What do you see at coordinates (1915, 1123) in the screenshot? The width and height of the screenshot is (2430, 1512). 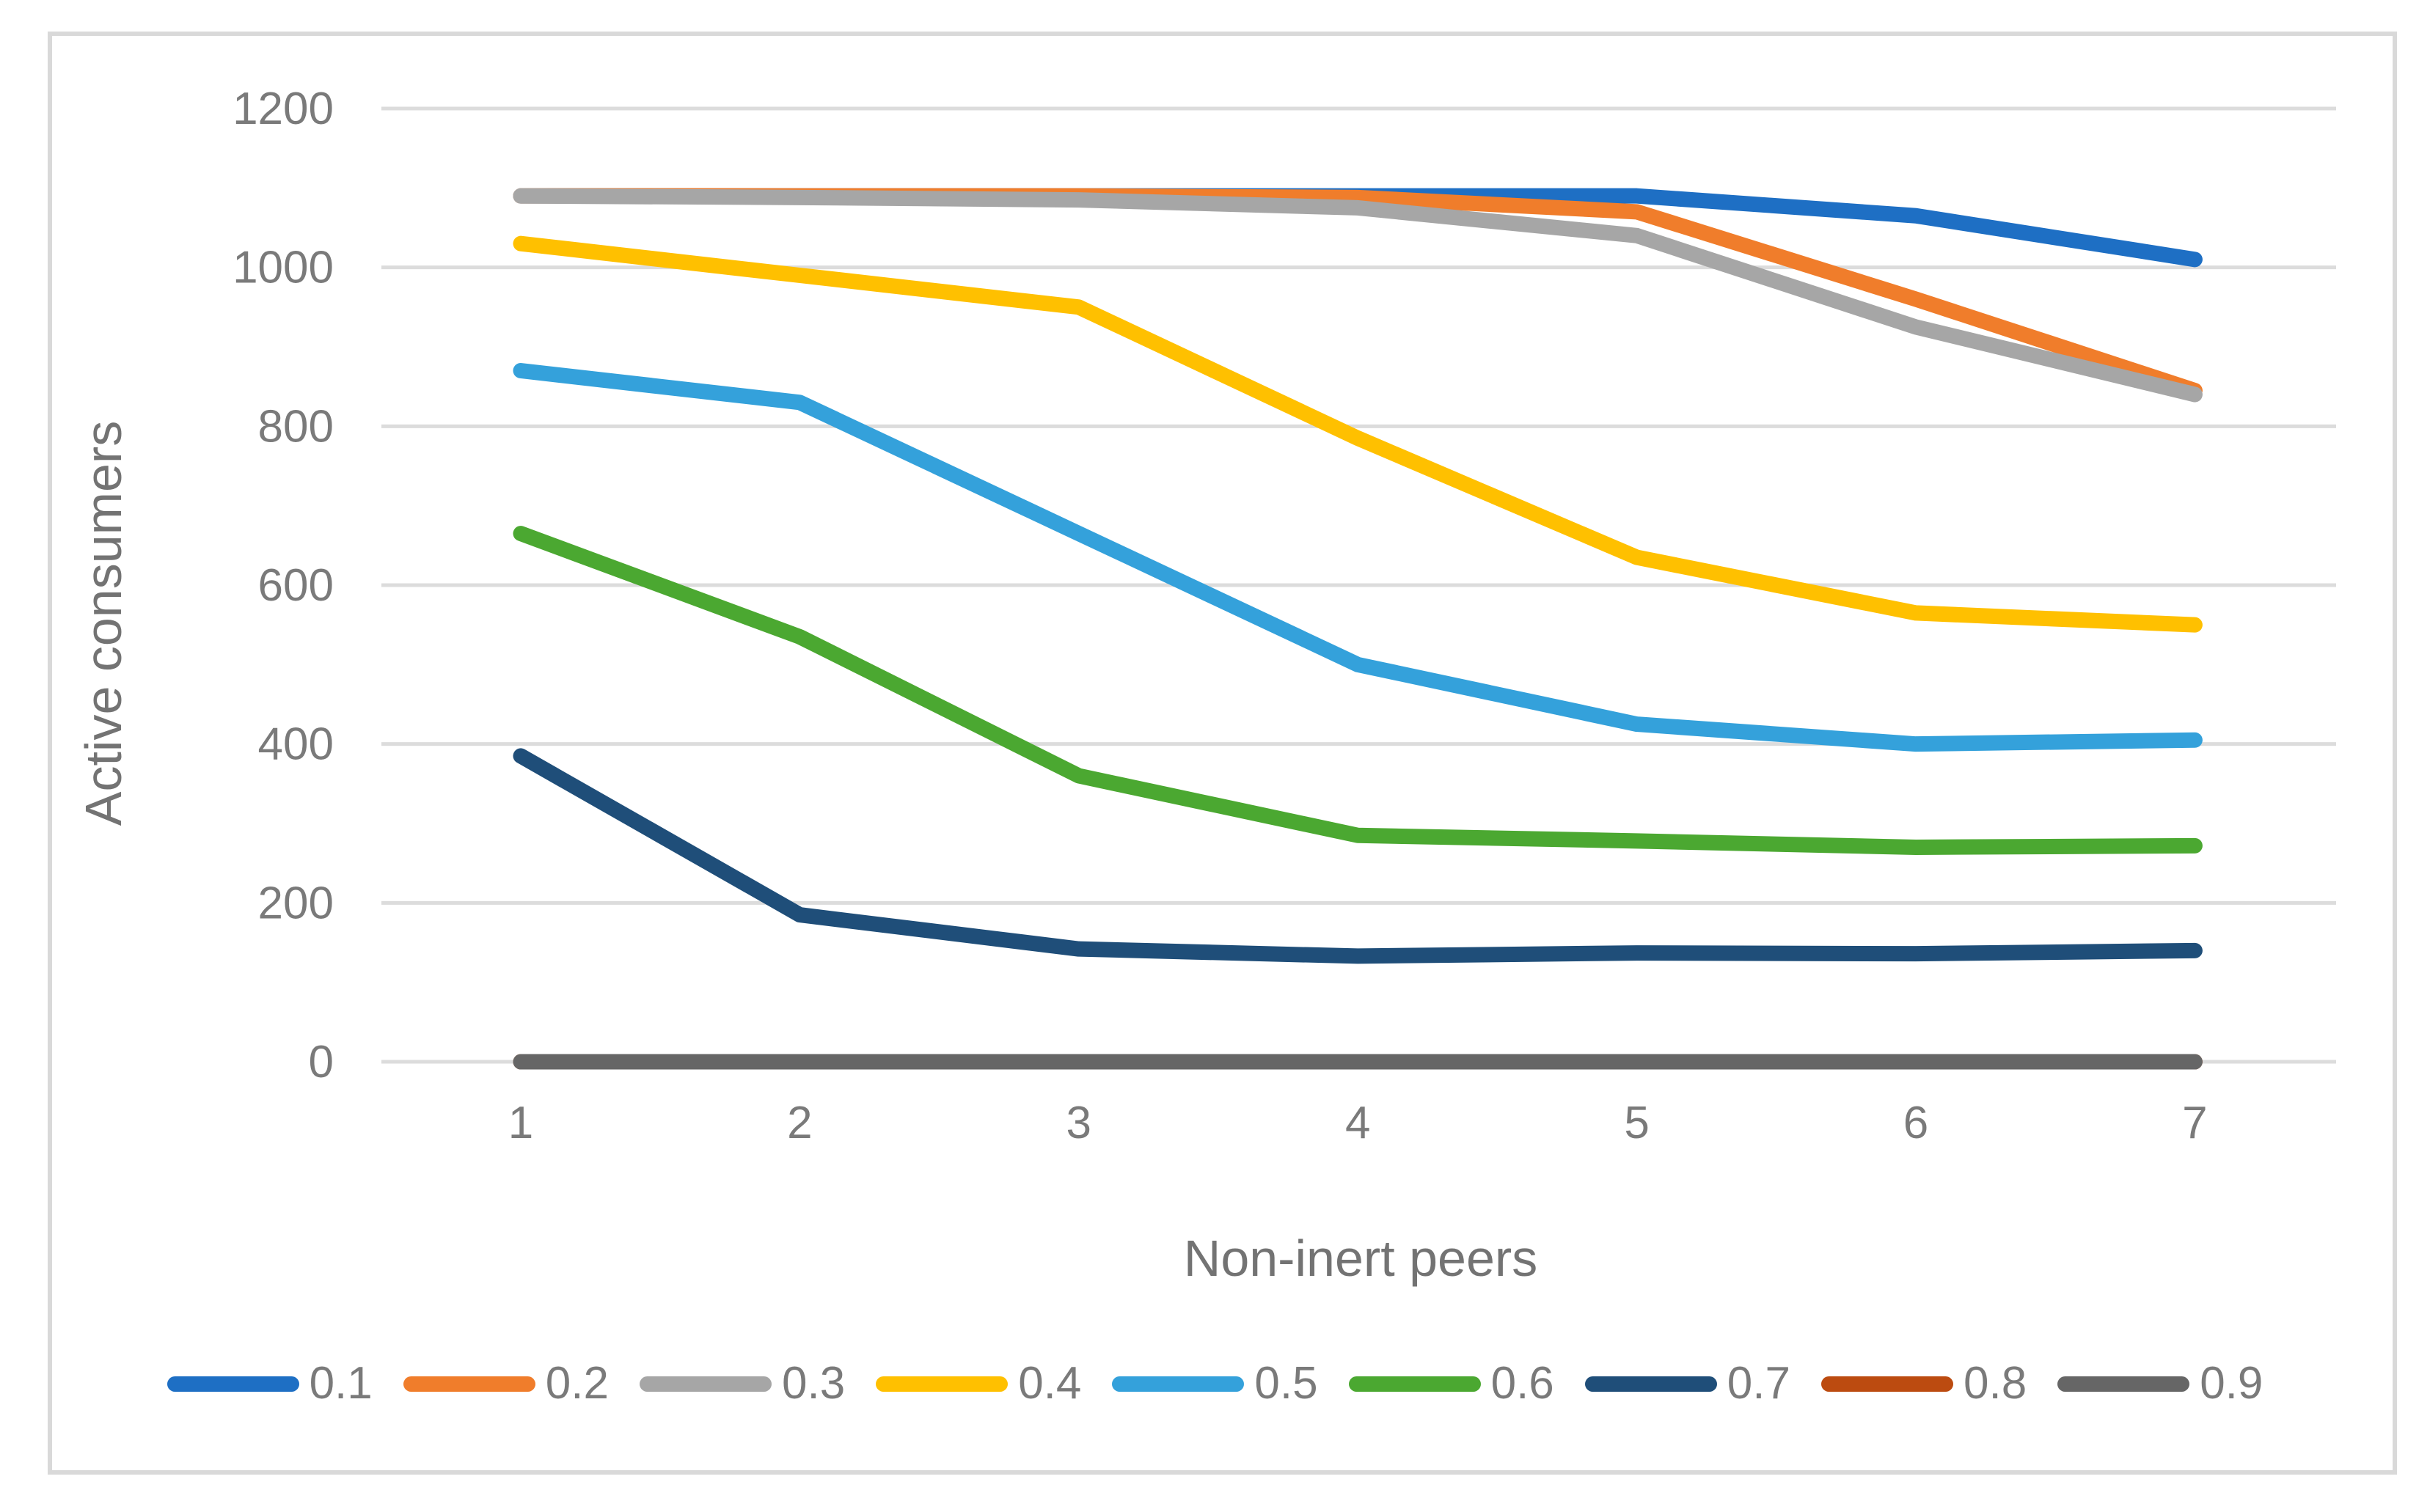 I see `x-tick-label-6: 6` at bounding box center [1915, 1123].